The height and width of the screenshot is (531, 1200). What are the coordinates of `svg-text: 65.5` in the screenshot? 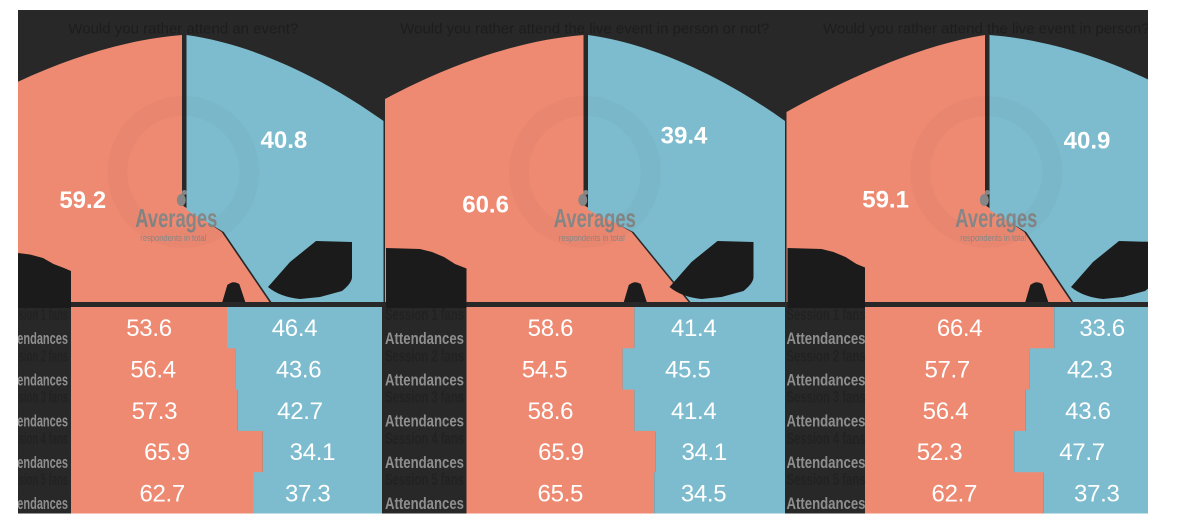 It's located at (561, 493).